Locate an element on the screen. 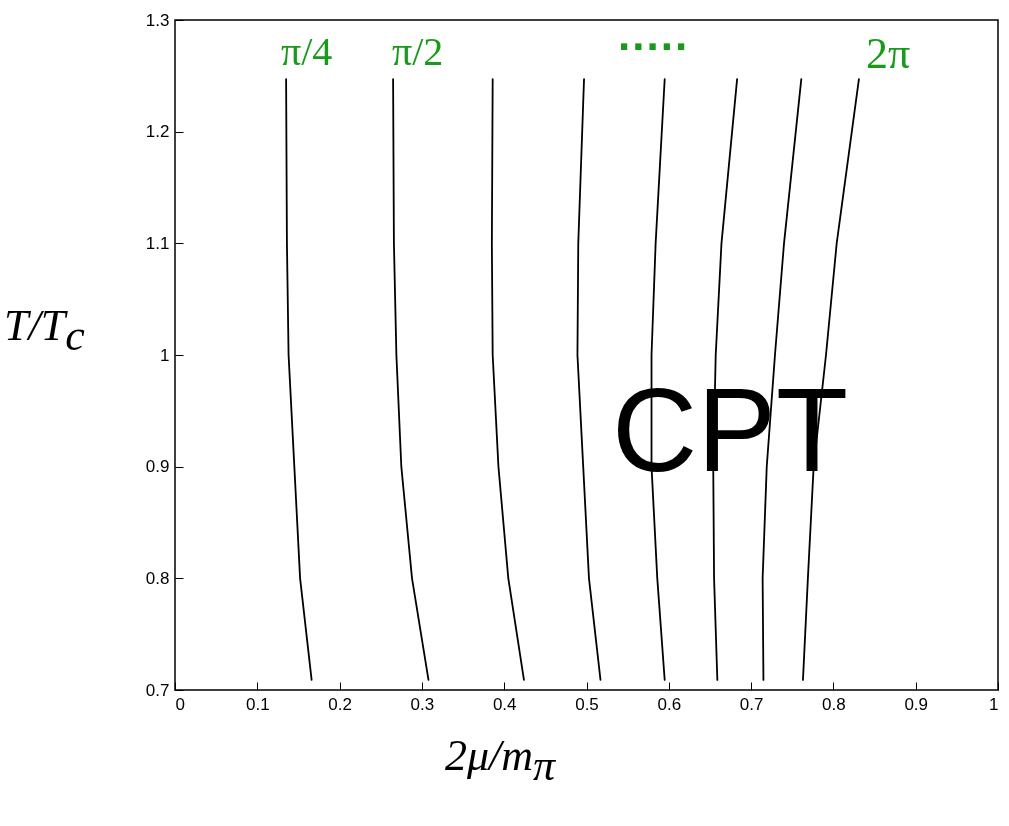 The width and height of the screenshot is (1009, 826). annotation: π/4 is located at coordinates (307, 51).